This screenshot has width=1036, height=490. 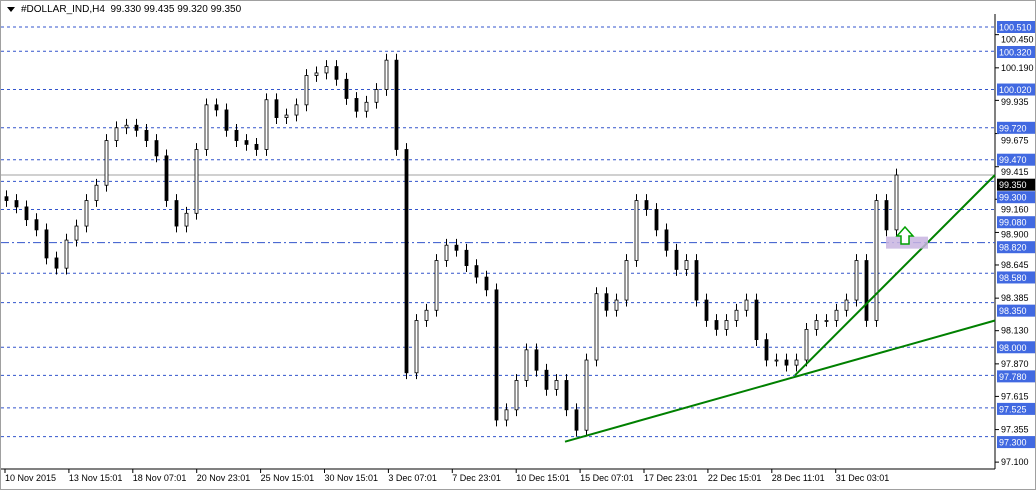 What do you see at coordinates (30, 478) in the screenshot?
I see `time-label: 10 Nov 2015` at bounding box center [30, 478].